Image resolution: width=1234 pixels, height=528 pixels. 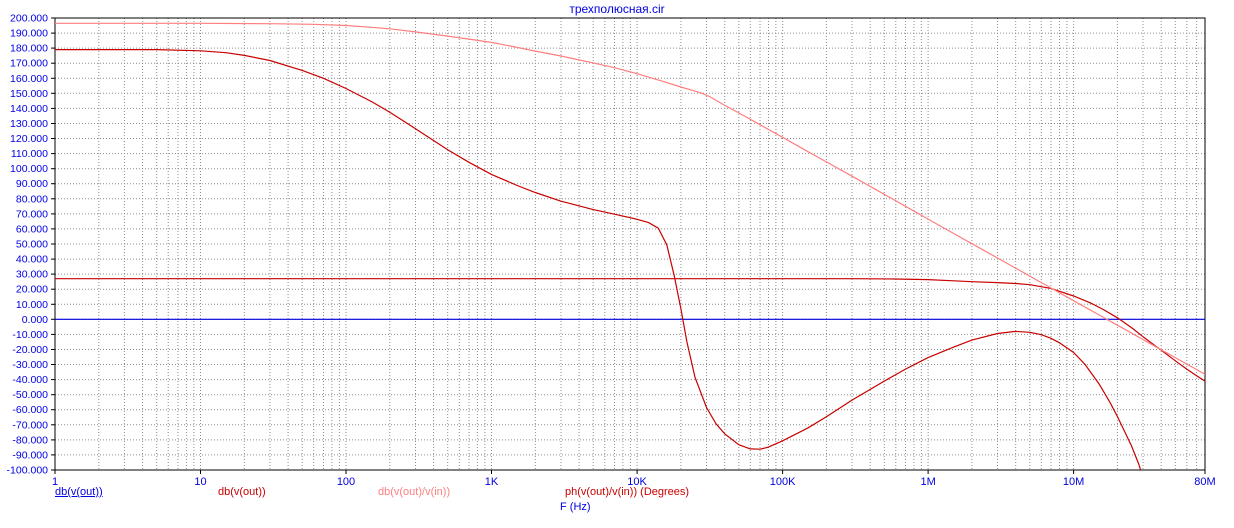 What do you see at coordinates (55, 482) in the screenshot?
I see `x-tick-label: 1` at bounding box center [55, 482].